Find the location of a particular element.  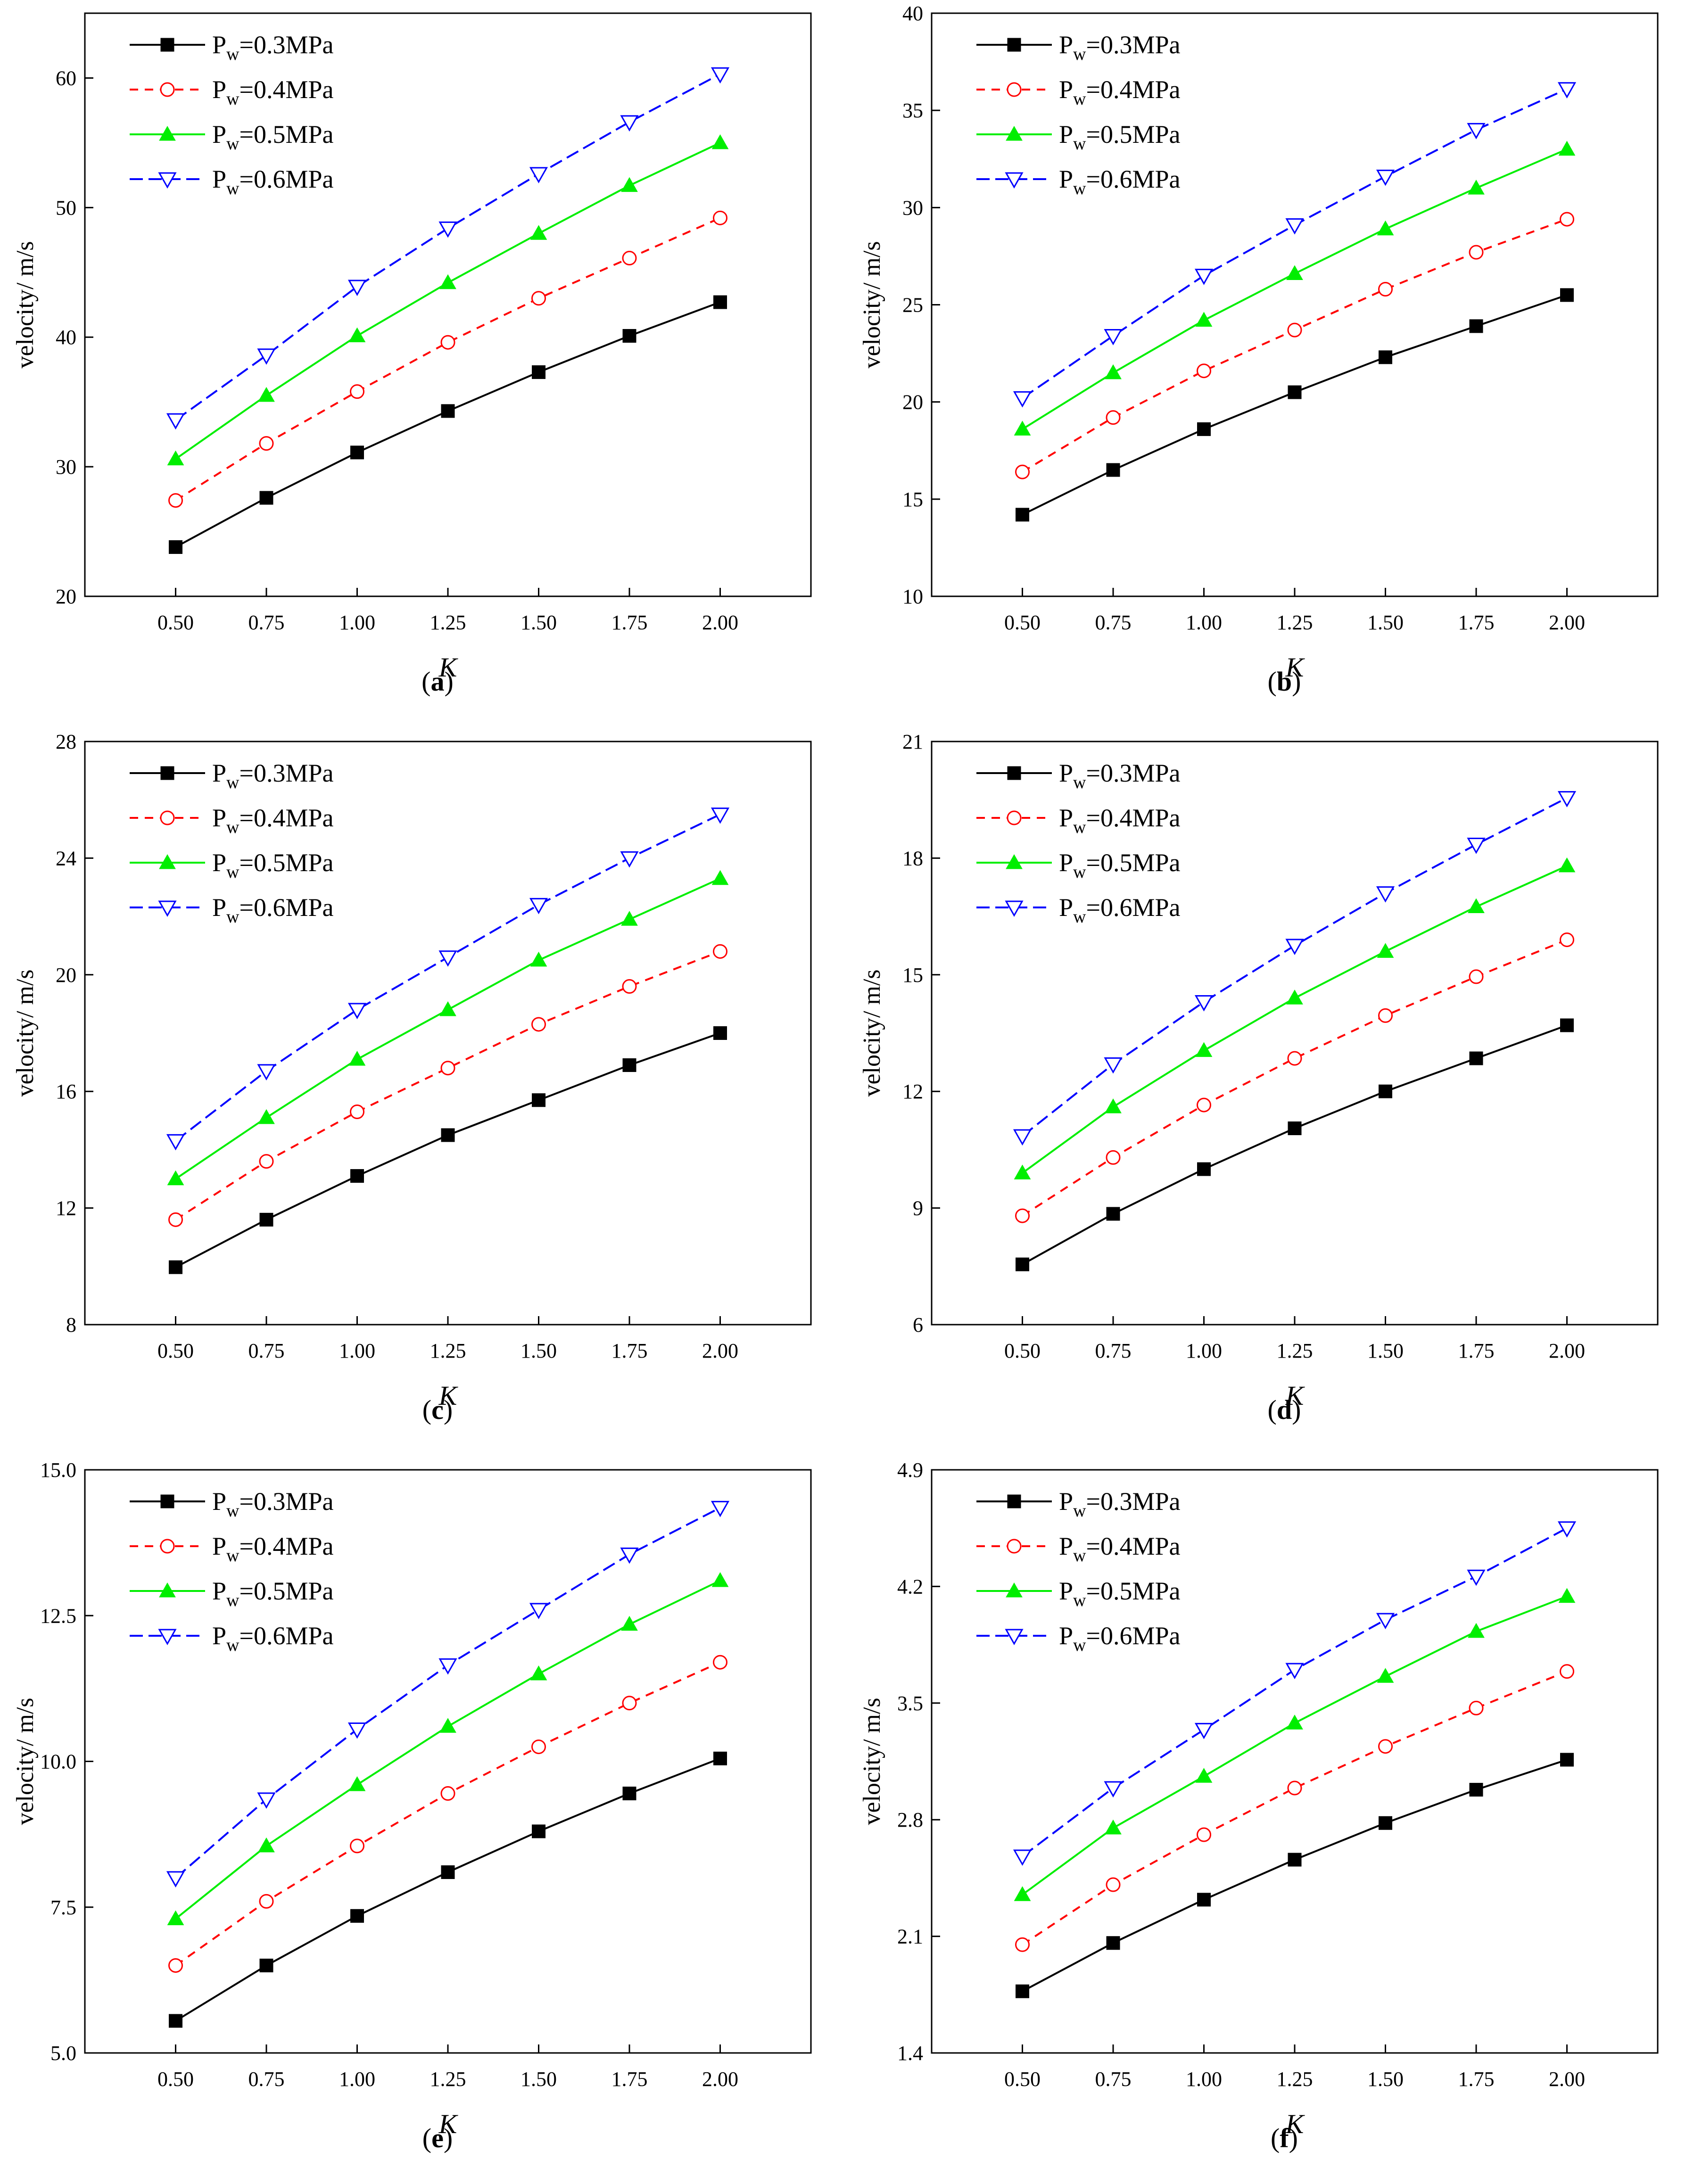

panel-caption: (f) is located at coordinates (1284, 2138).